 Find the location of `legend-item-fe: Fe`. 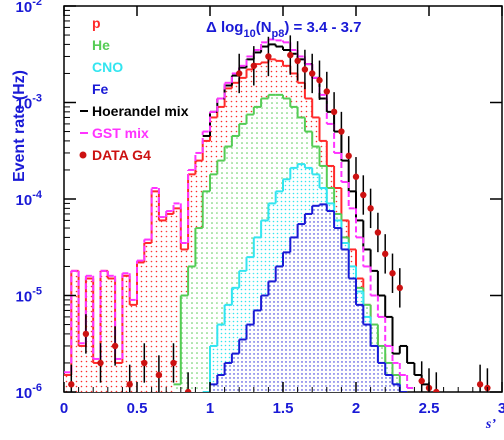

legend-item-fe: Fe is located at coordinates (100, 89).